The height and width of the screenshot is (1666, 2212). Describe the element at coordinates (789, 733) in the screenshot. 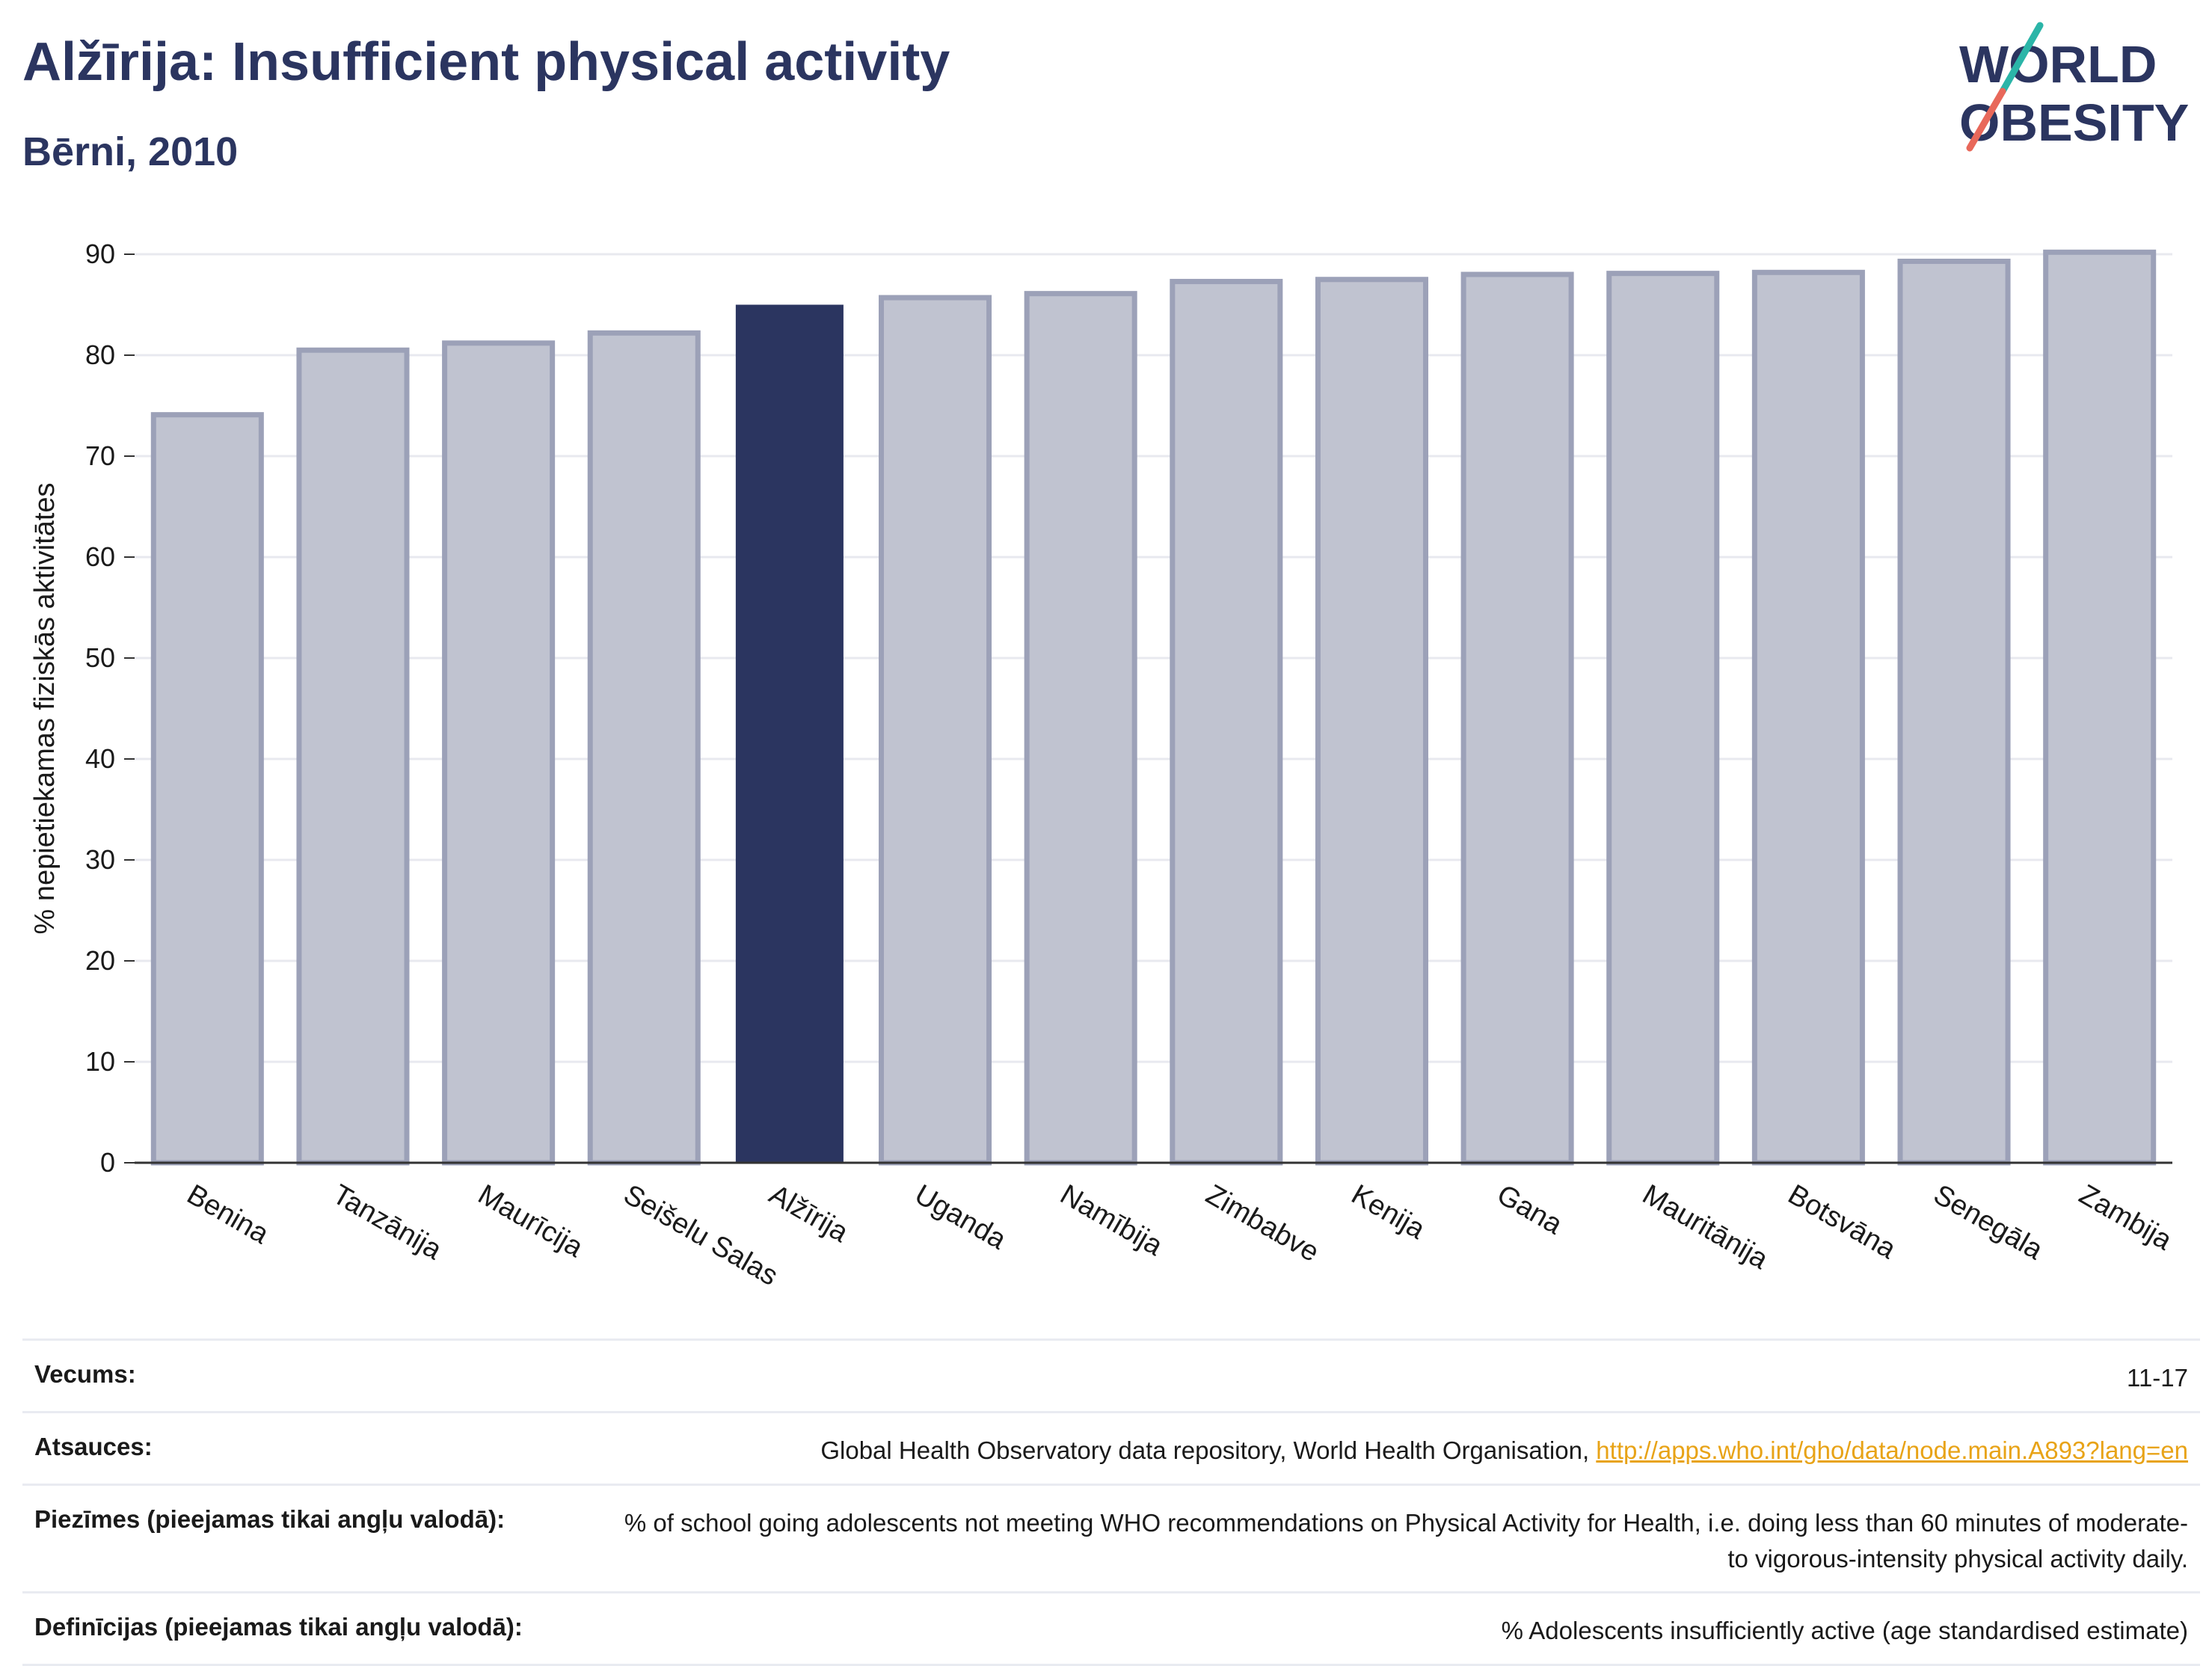

I see `bar-alžīrija` at that location.